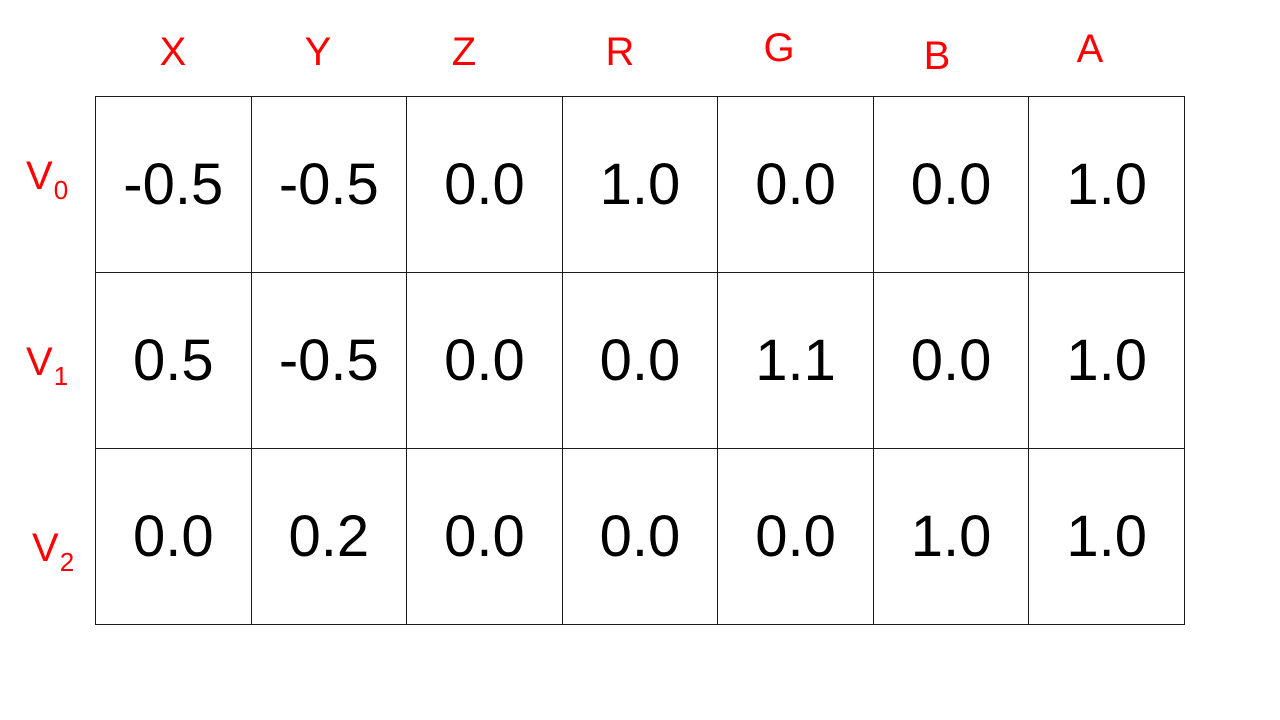  What do you see at coordinates (484, 360) in the screenshot?
I see `cell-v1-z: 0.0` at bounding box center [484, 360].